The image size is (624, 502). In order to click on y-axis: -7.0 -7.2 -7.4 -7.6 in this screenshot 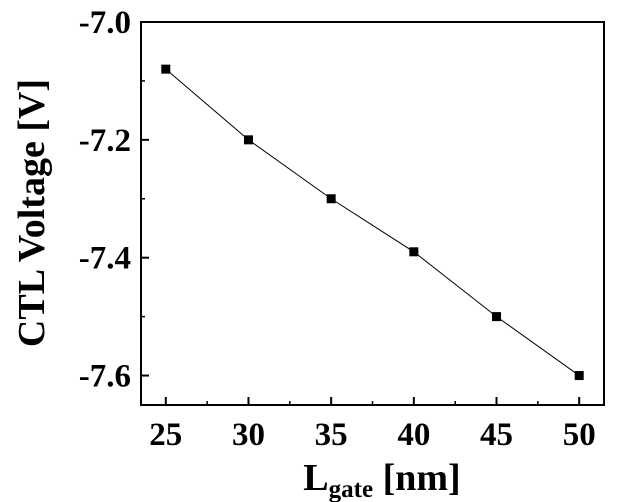, I will do `click(114, 200)`.